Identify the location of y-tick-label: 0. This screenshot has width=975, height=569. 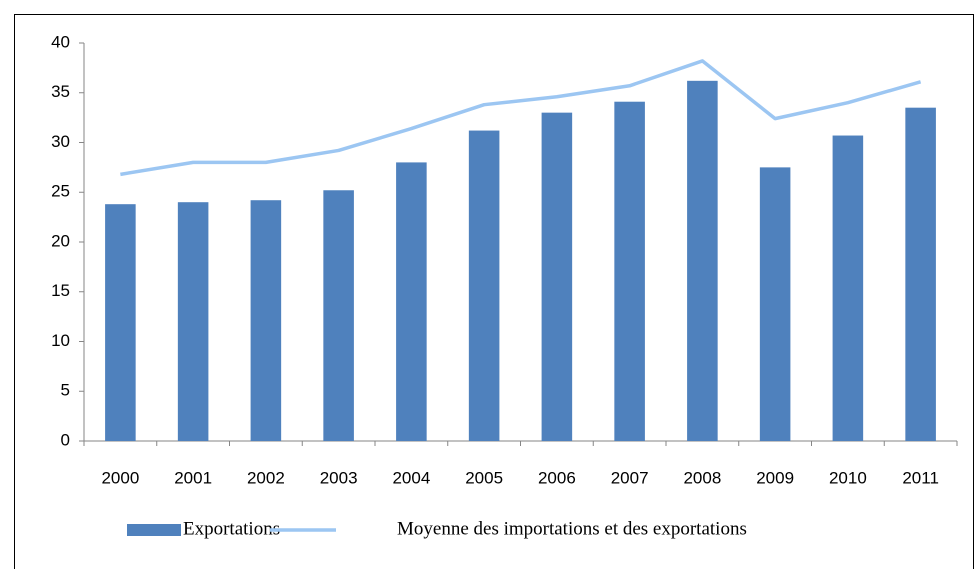
(65, 439).